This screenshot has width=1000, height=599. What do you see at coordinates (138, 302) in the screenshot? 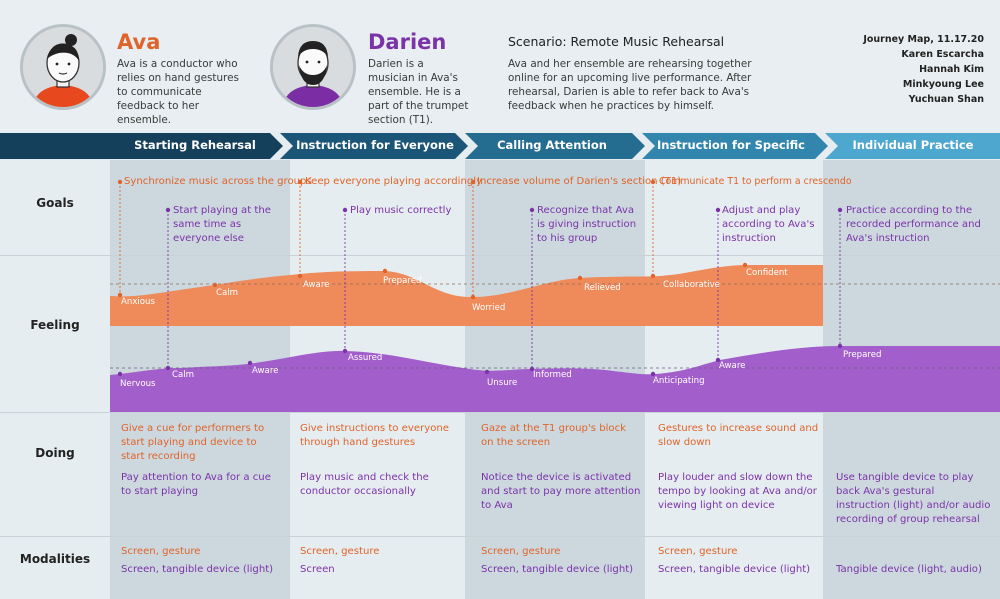
I see `ava-feeling-label: Anxious` at bounding box center [138, 302].